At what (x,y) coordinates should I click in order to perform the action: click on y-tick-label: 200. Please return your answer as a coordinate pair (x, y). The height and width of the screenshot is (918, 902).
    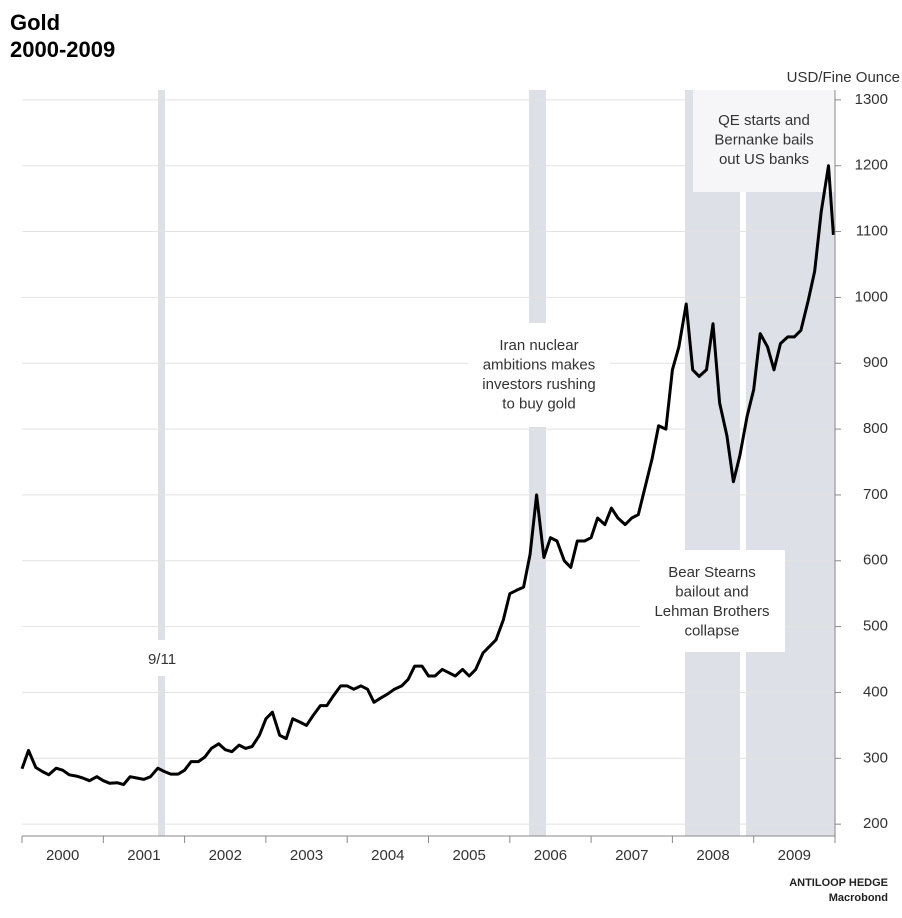
    Looking at the image, I should click on (875, 823).